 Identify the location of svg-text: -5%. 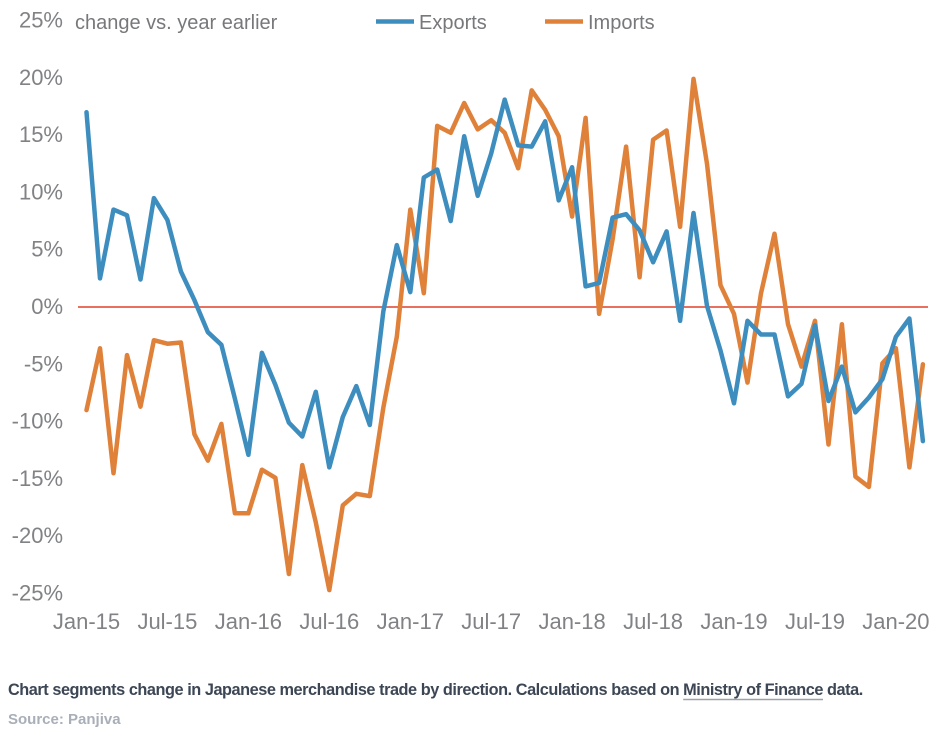
(43, 363).